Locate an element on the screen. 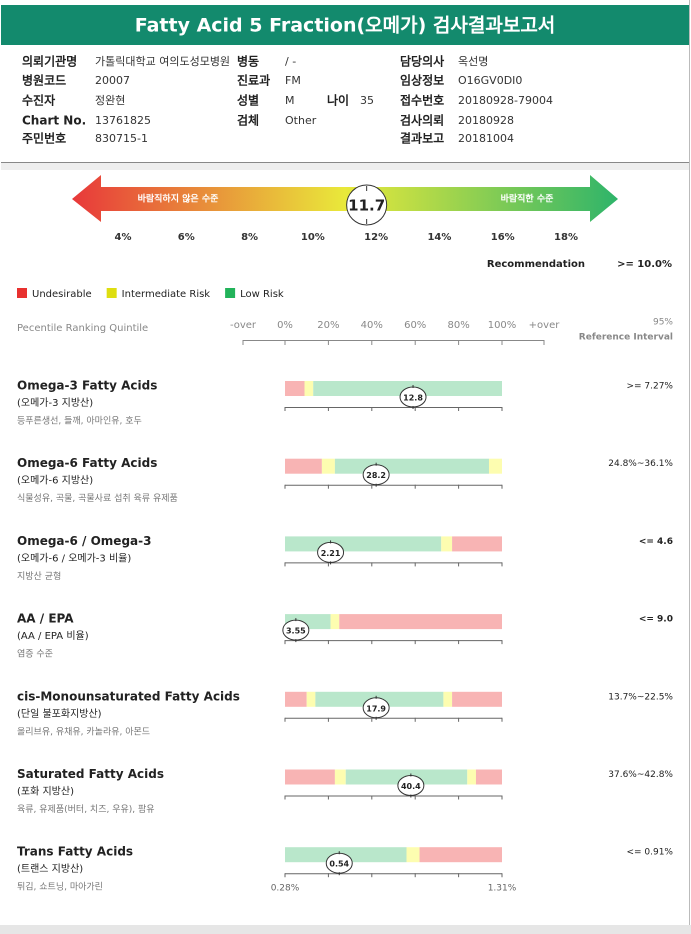 Image resolution: width=691 pixels, height=934 pixels. row-name: Trans Fatty Acids is located at coordinates (75, 852).